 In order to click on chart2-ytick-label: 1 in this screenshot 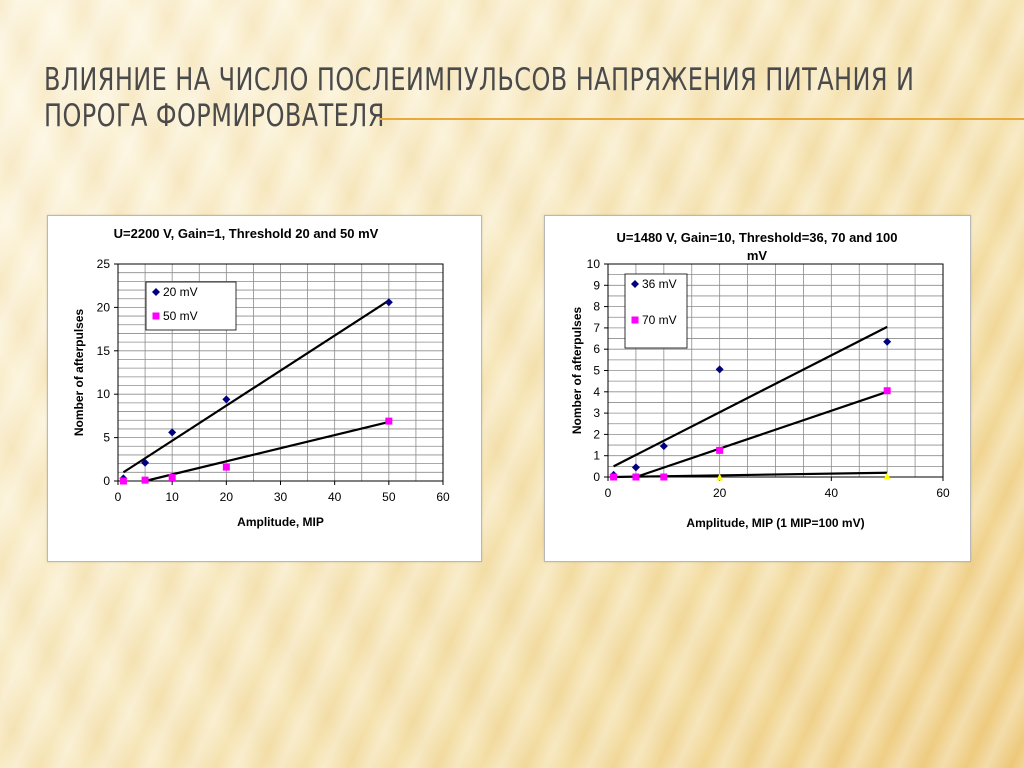, I will do `click(596, 456)`.